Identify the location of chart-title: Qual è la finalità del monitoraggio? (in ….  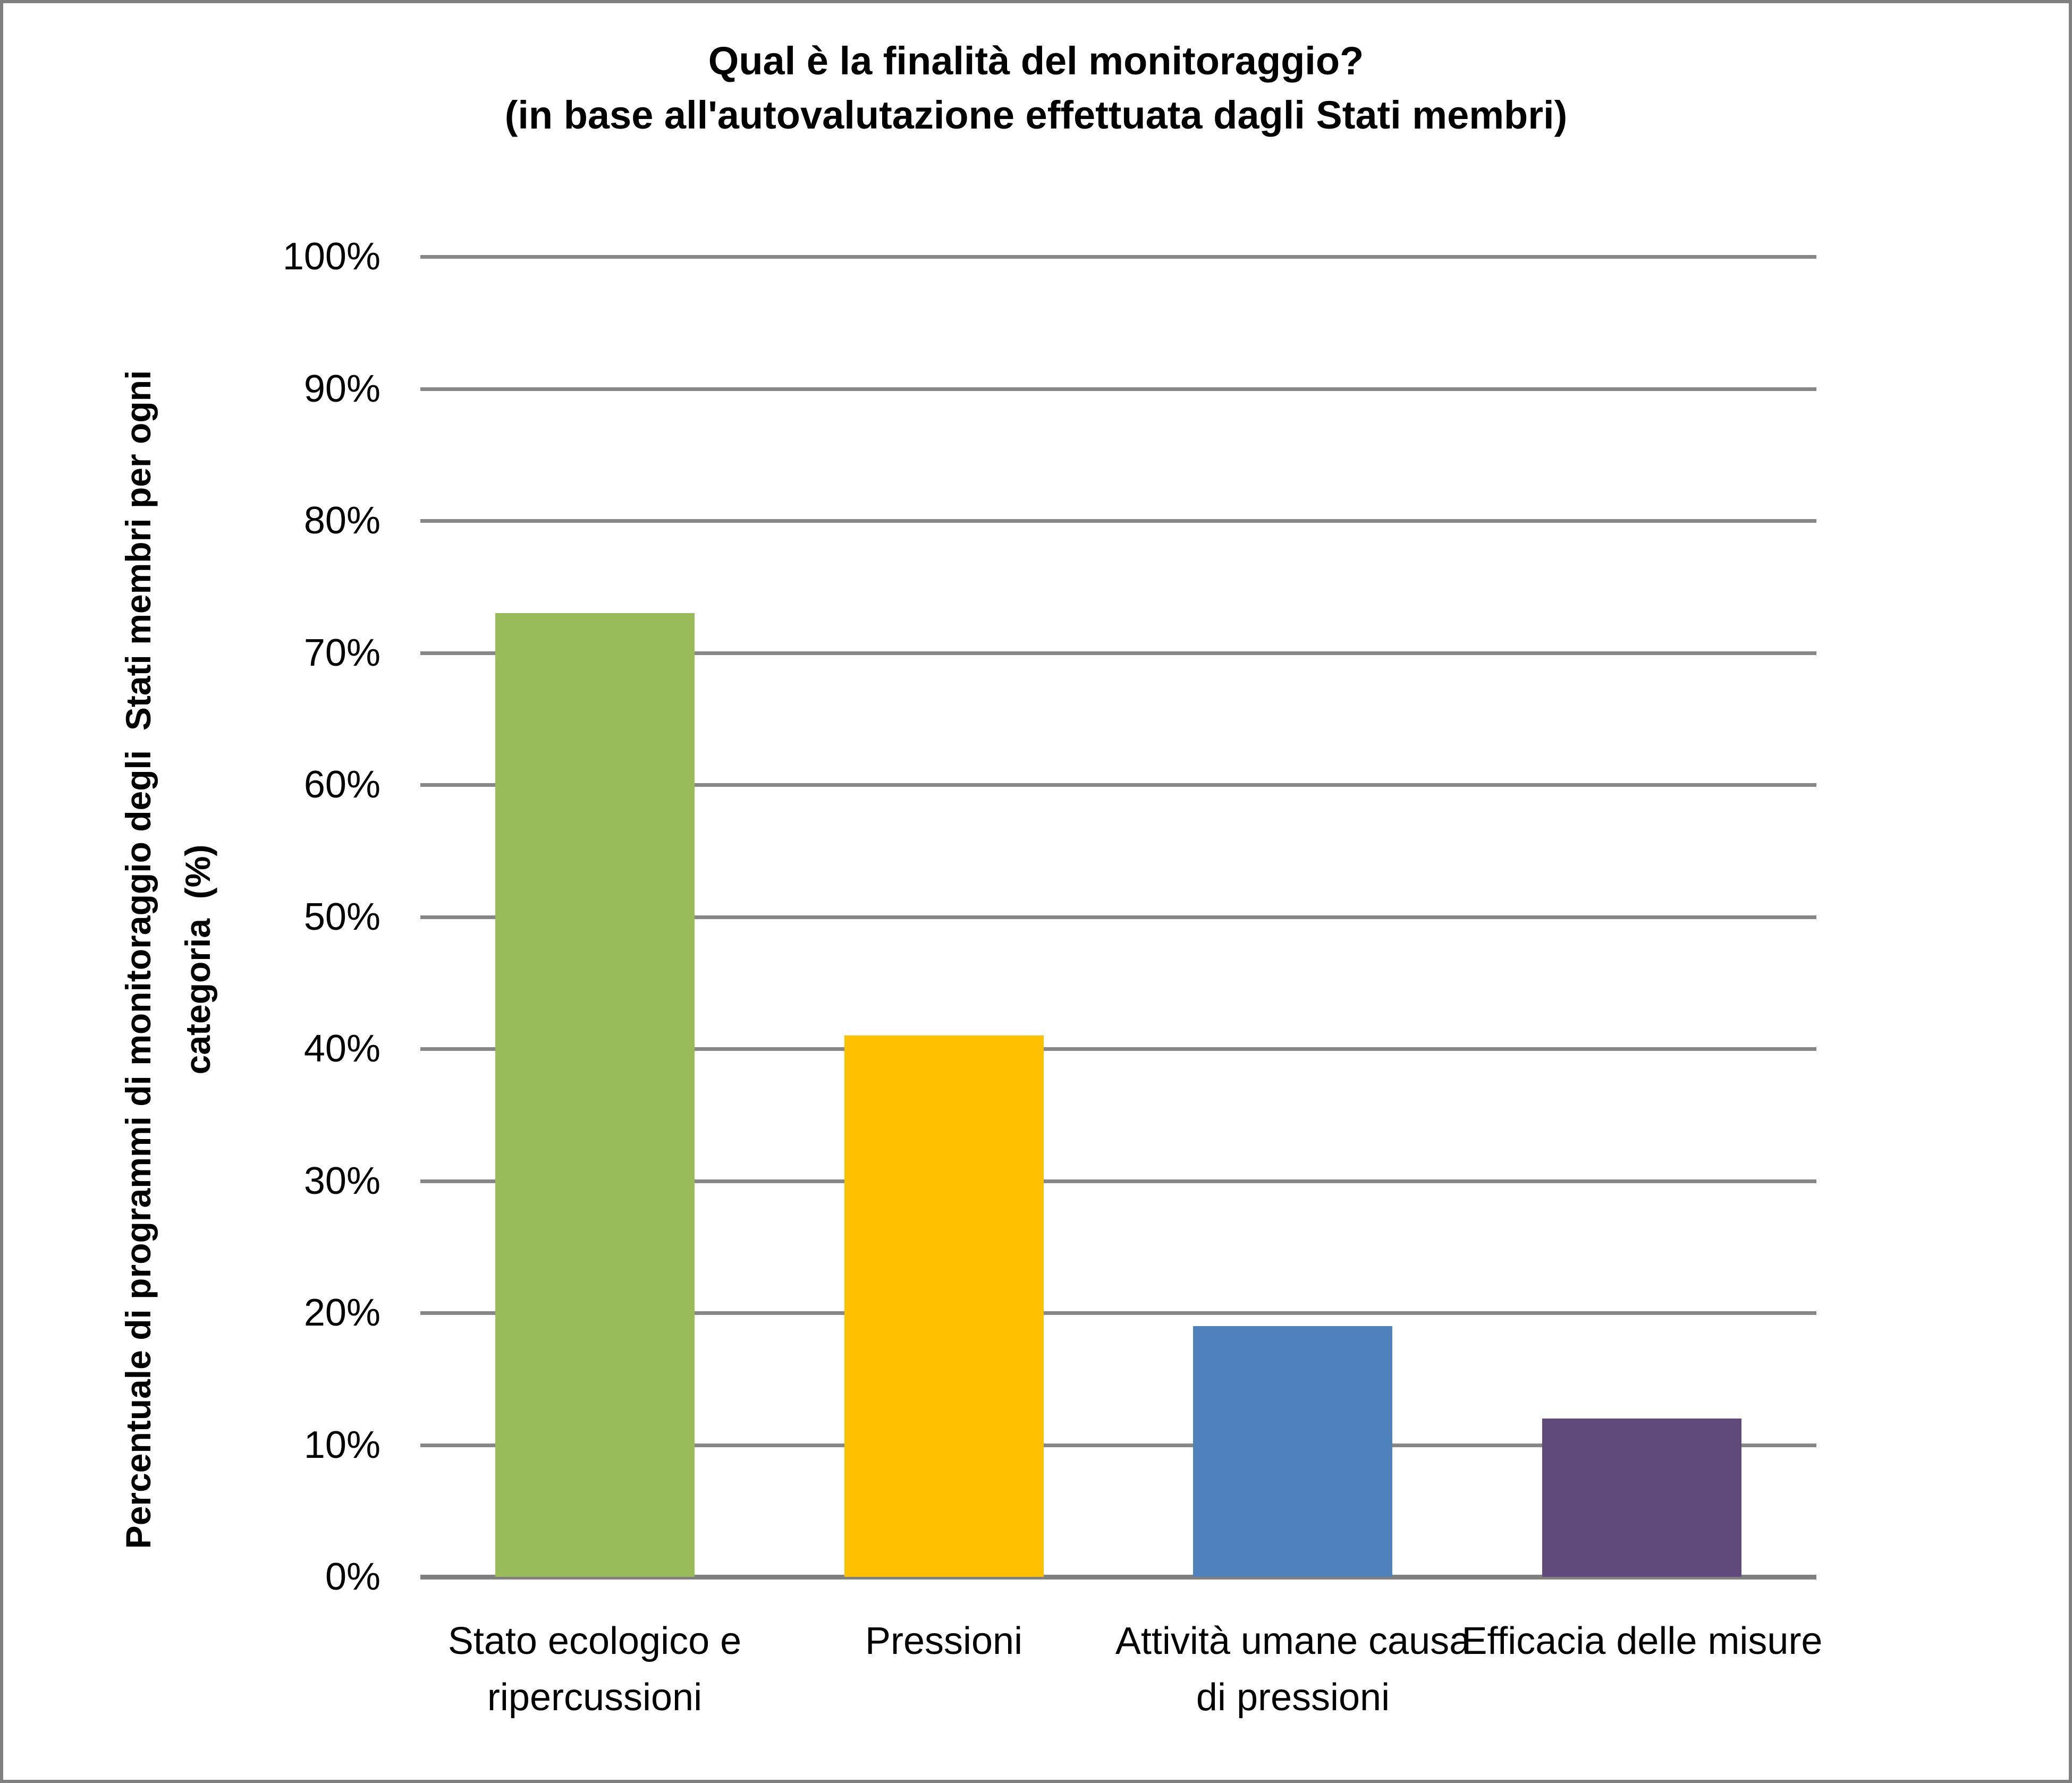
(1036, 88).